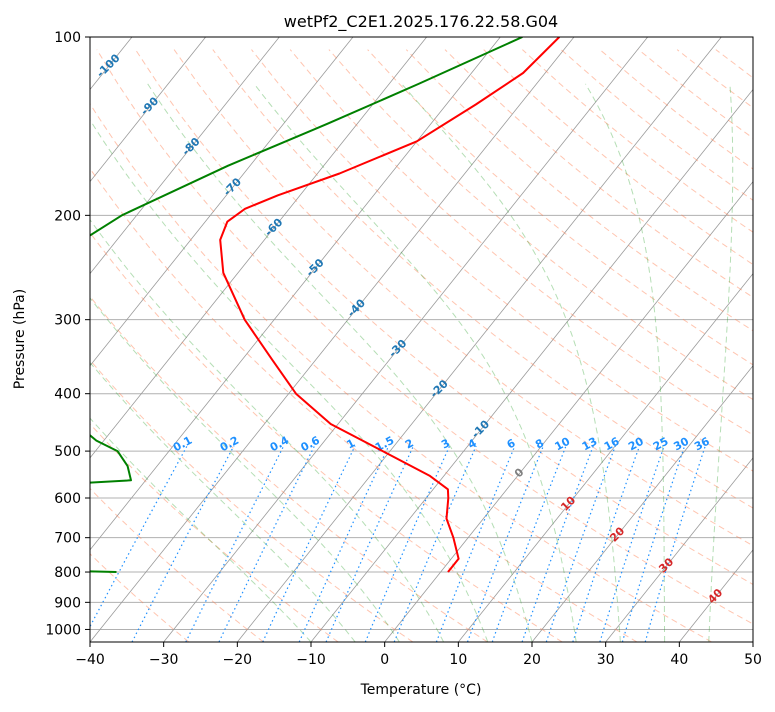  What do you see at coordinates (458, 660) in the screenshot?
I see `x-tick-label: 10` at bounding box center [458, 660].